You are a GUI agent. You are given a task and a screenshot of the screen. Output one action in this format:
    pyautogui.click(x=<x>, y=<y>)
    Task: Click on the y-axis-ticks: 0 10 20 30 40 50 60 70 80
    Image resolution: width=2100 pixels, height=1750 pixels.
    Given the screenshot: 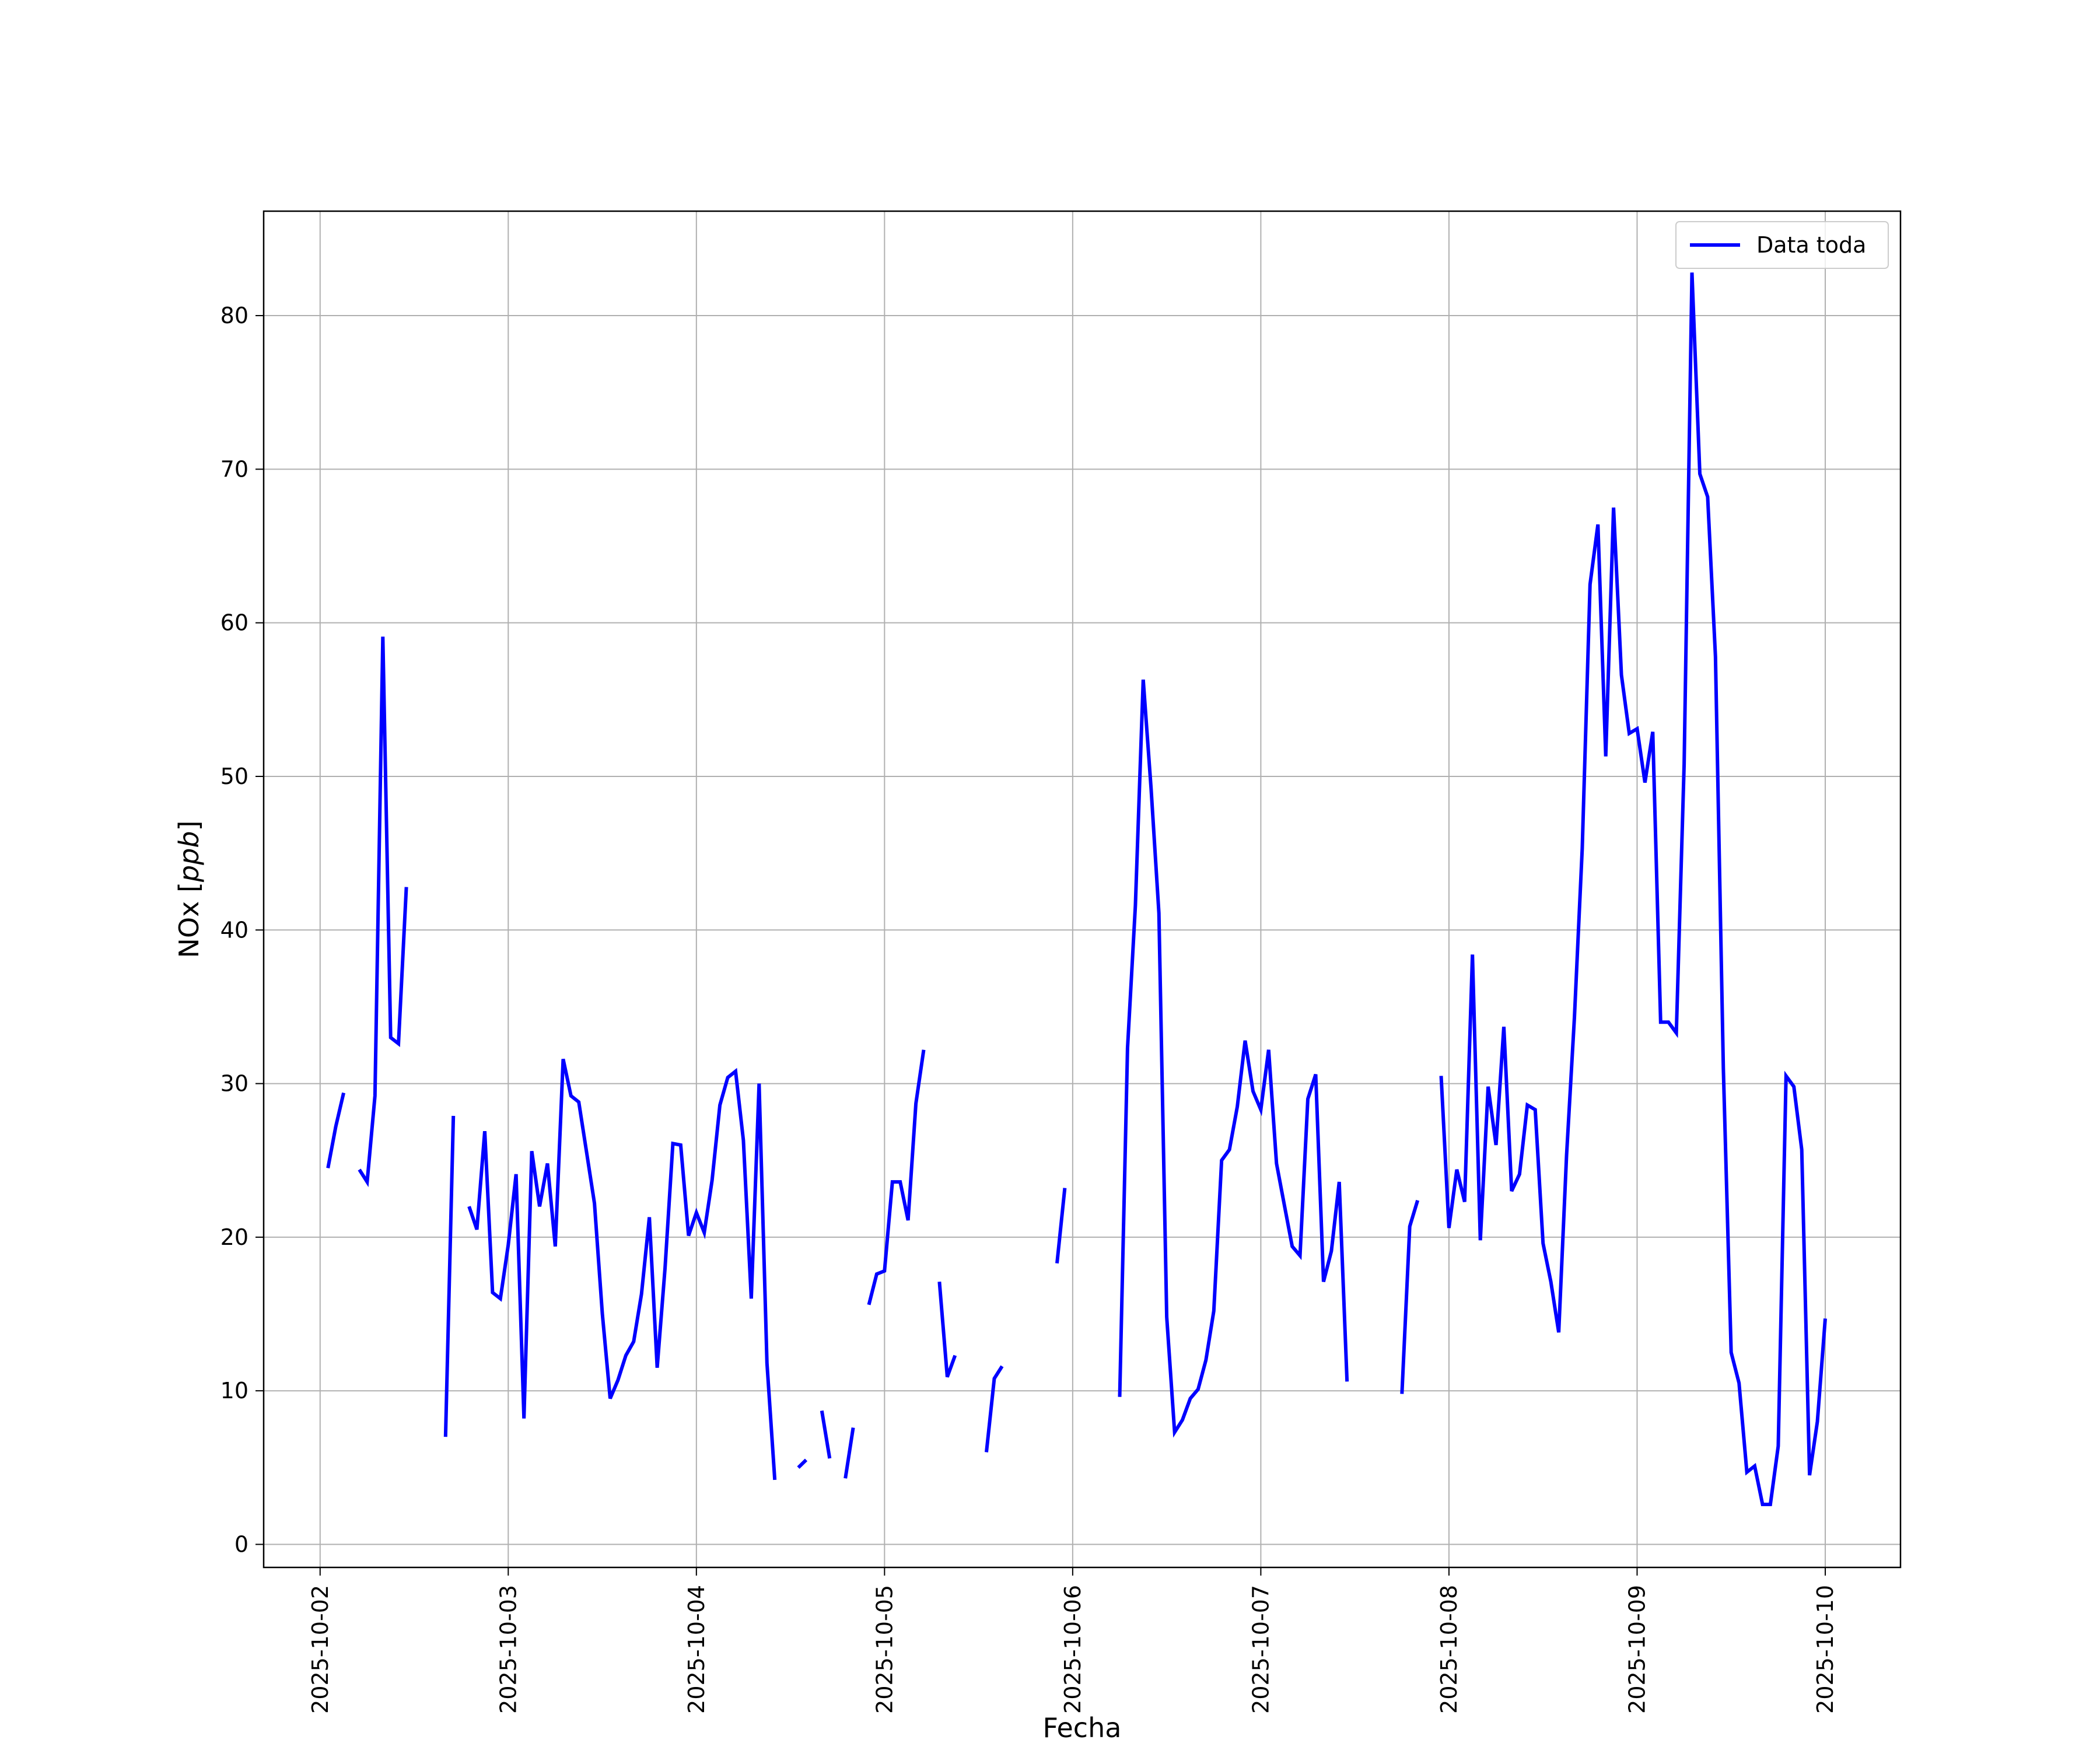 What is the action you would take?
    pyautogui.click(x=242, y=930)
    